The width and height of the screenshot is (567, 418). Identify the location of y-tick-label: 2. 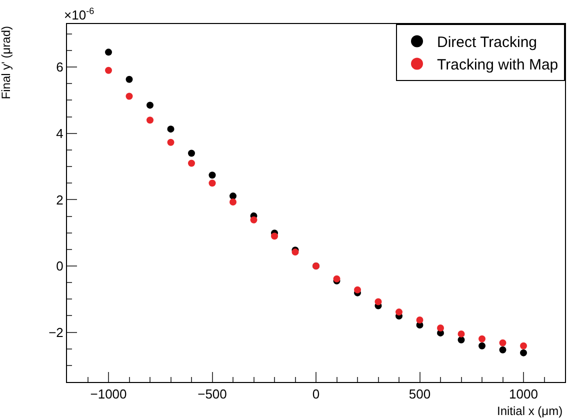
(60, 200).